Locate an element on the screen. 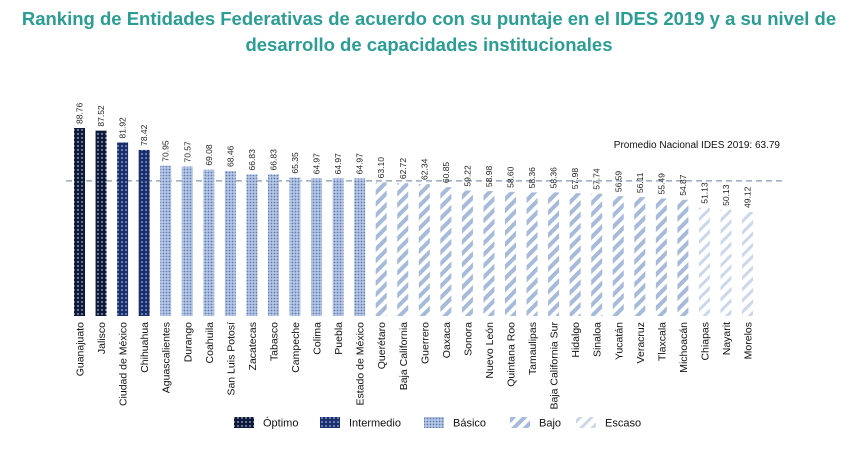 The image size is (858, 457). bar-chihuahua is located at coordinates (144, 232).